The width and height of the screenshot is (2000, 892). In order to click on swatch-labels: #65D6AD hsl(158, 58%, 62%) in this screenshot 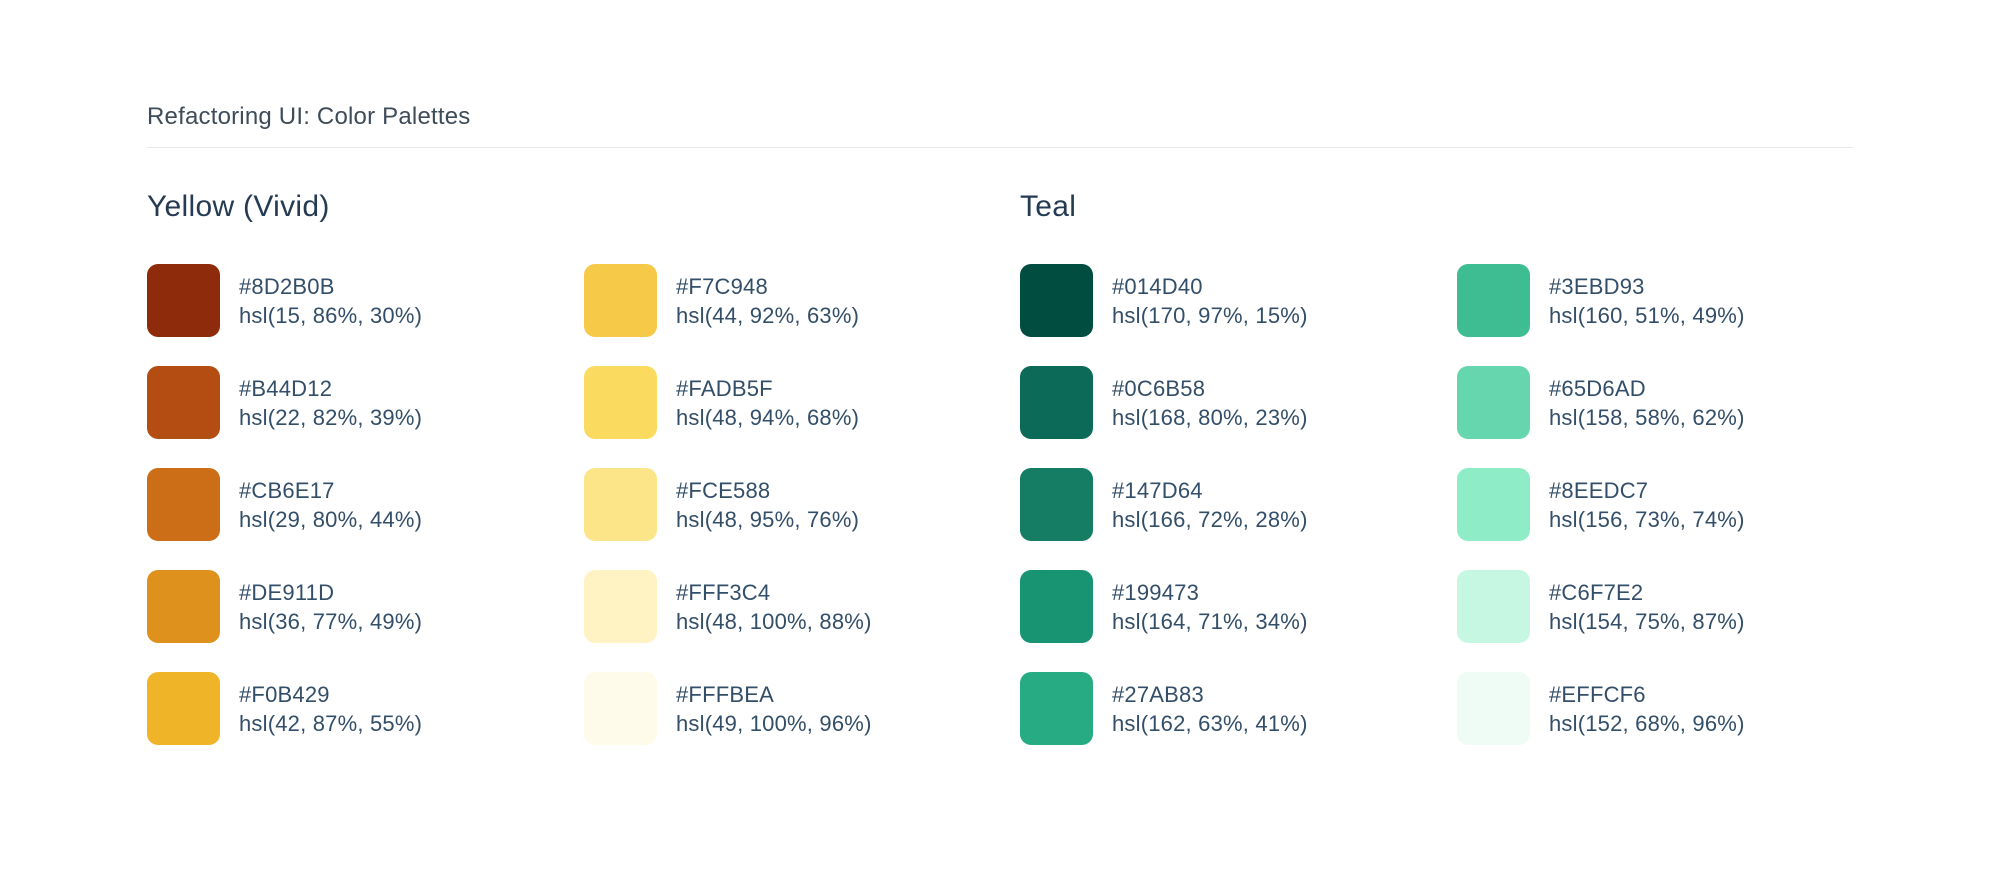, I will do `click(1647, 403)`.